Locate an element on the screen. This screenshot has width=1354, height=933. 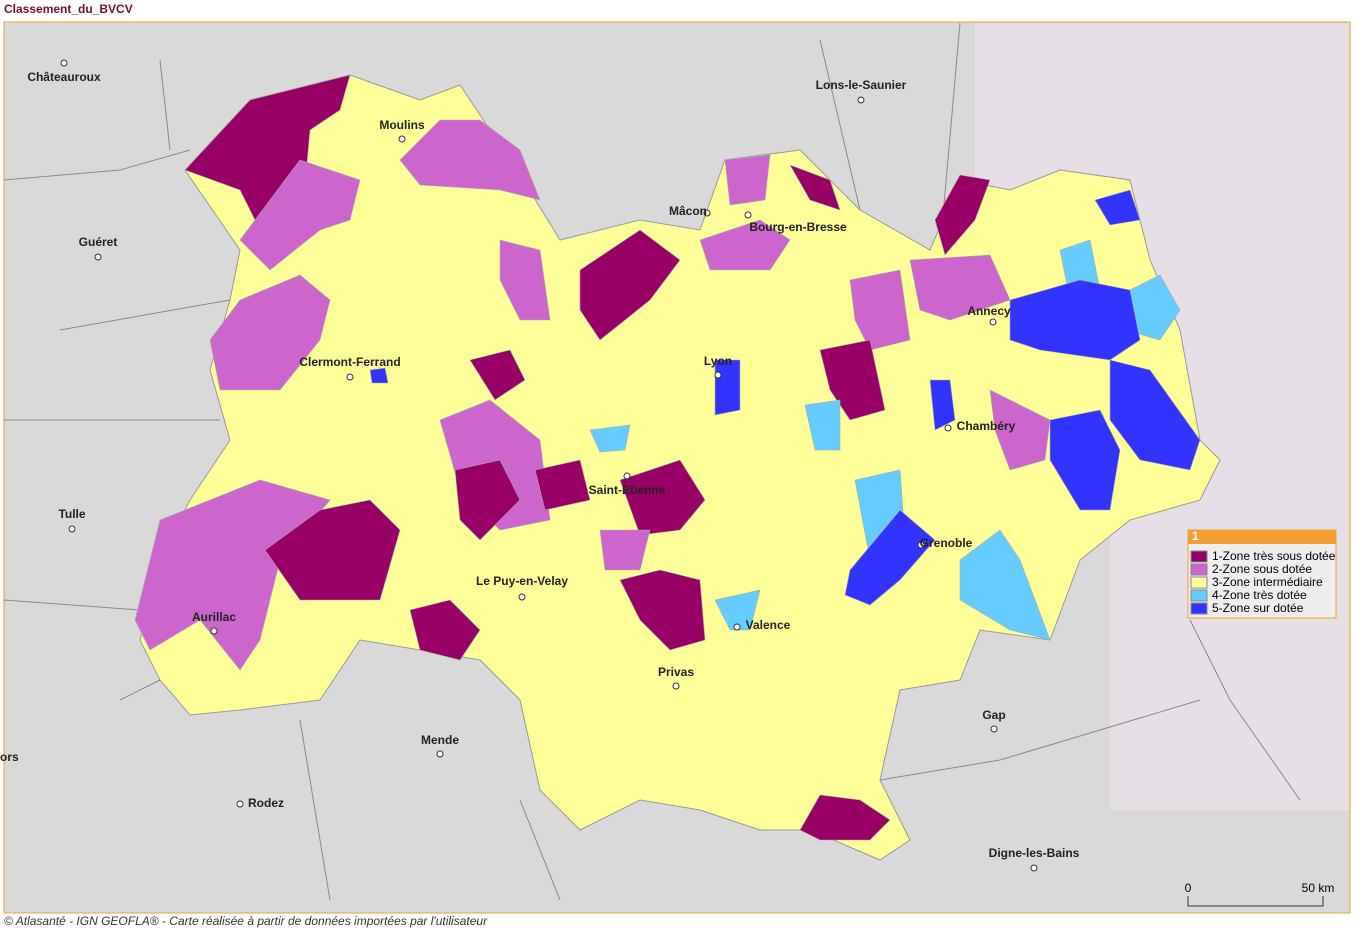
city-label: Grenoble is located at coordinates (946, 543).